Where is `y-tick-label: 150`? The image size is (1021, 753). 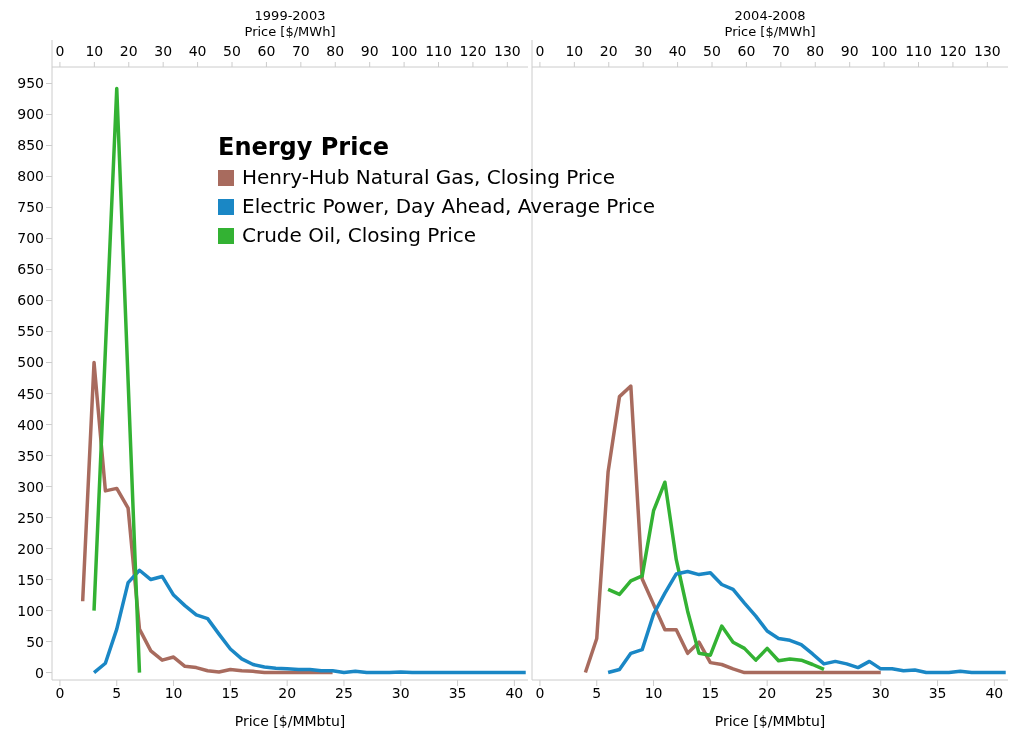
y-tick-label: 150 is located at coordinates (30, 579).